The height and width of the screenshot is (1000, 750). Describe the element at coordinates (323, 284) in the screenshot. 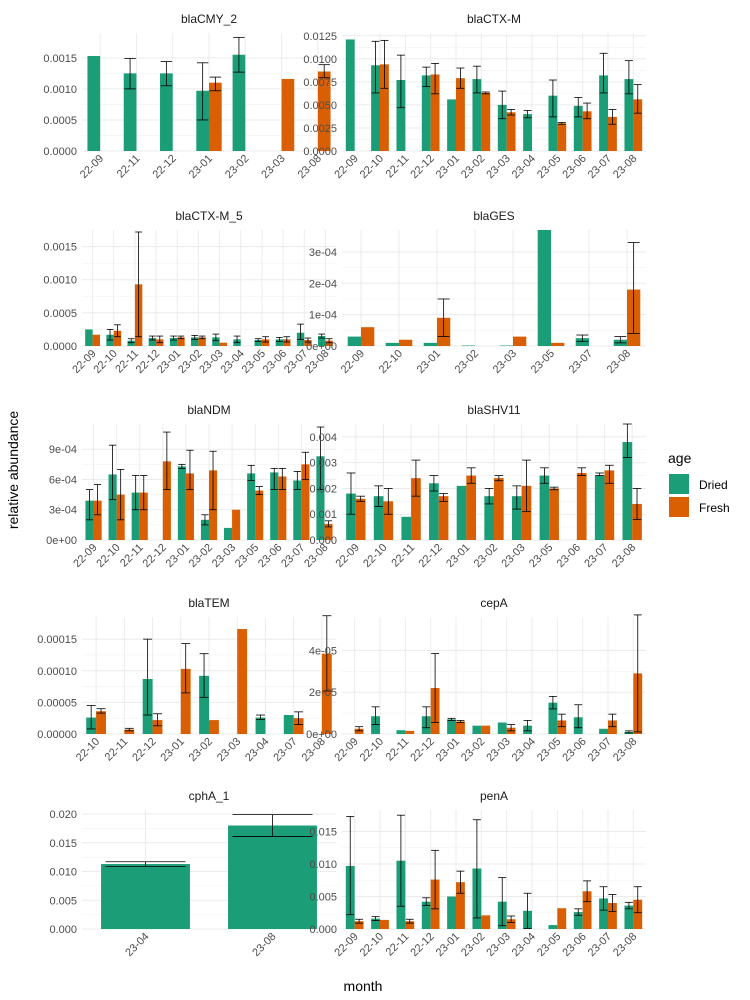

I see `y-tick-label: 2e-04` at that location.